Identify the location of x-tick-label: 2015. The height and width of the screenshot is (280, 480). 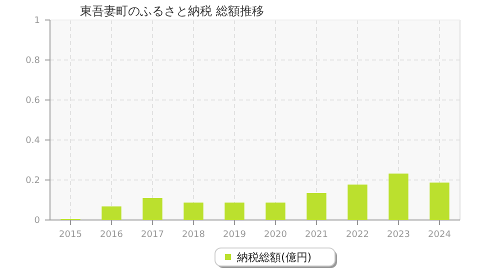
(70, 235).